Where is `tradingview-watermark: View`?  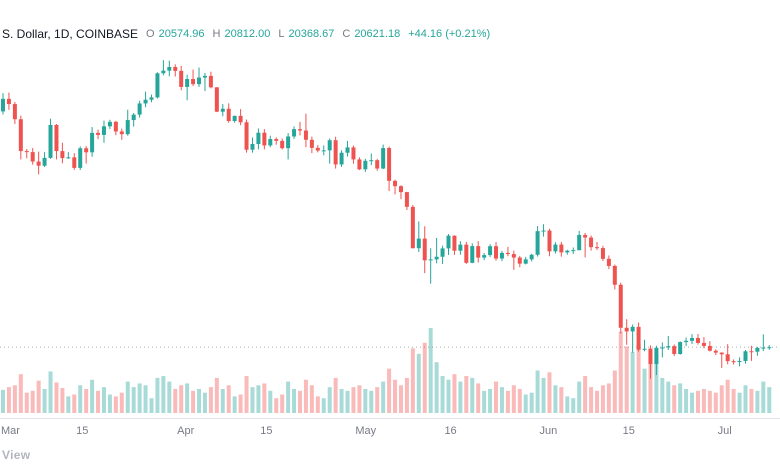
tradingview-watermark: View is located at coordinates (16, 455).